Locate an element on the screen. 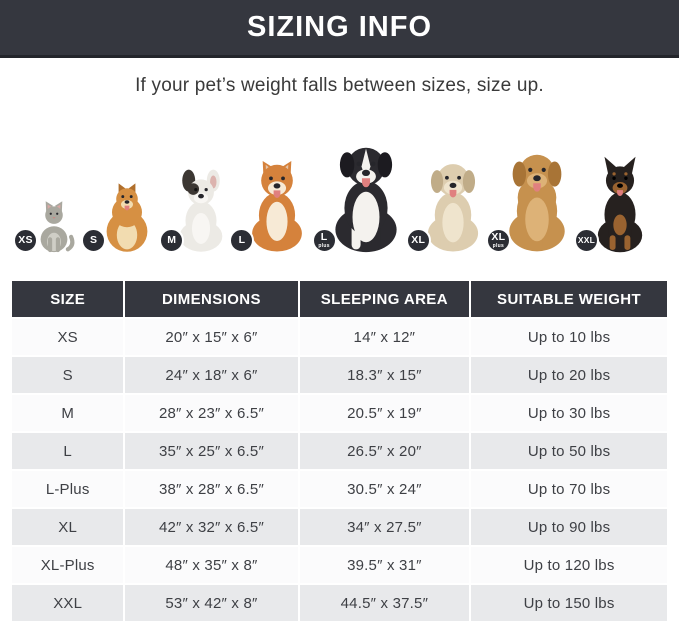  pet-cat: XS is located at coordinates (49, 223).